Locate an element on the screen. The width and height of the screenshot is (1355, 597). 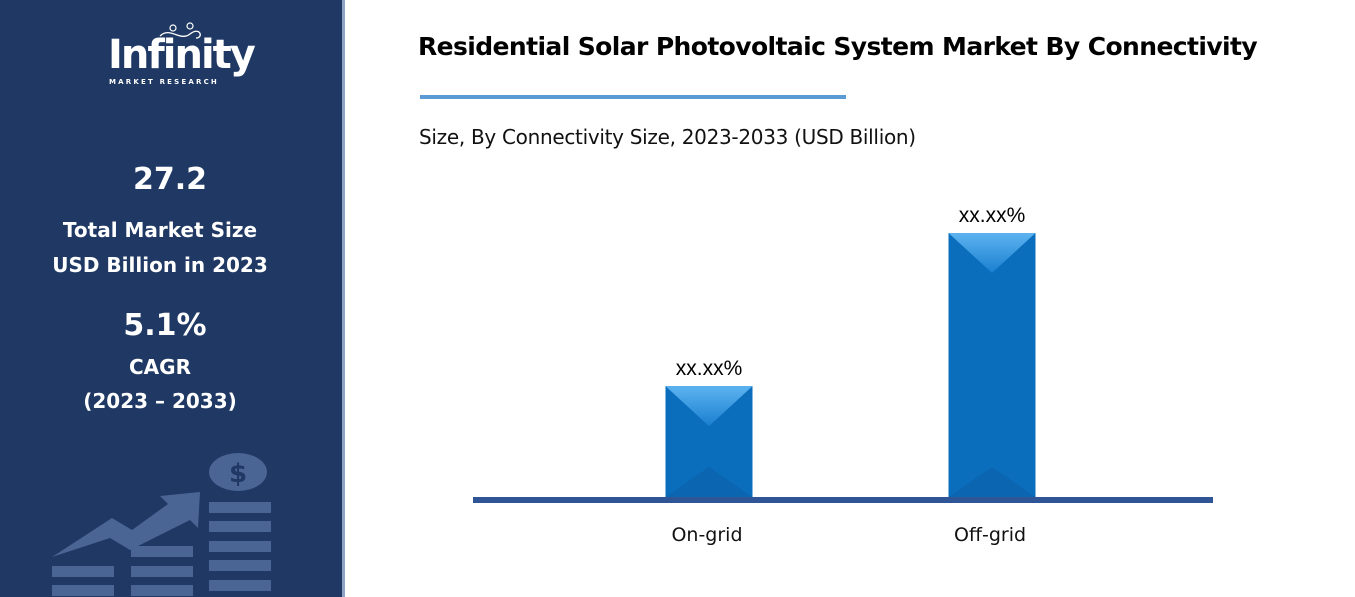
logo-subtext: MARKET RESEARCH is located at coordinates (164, 82).